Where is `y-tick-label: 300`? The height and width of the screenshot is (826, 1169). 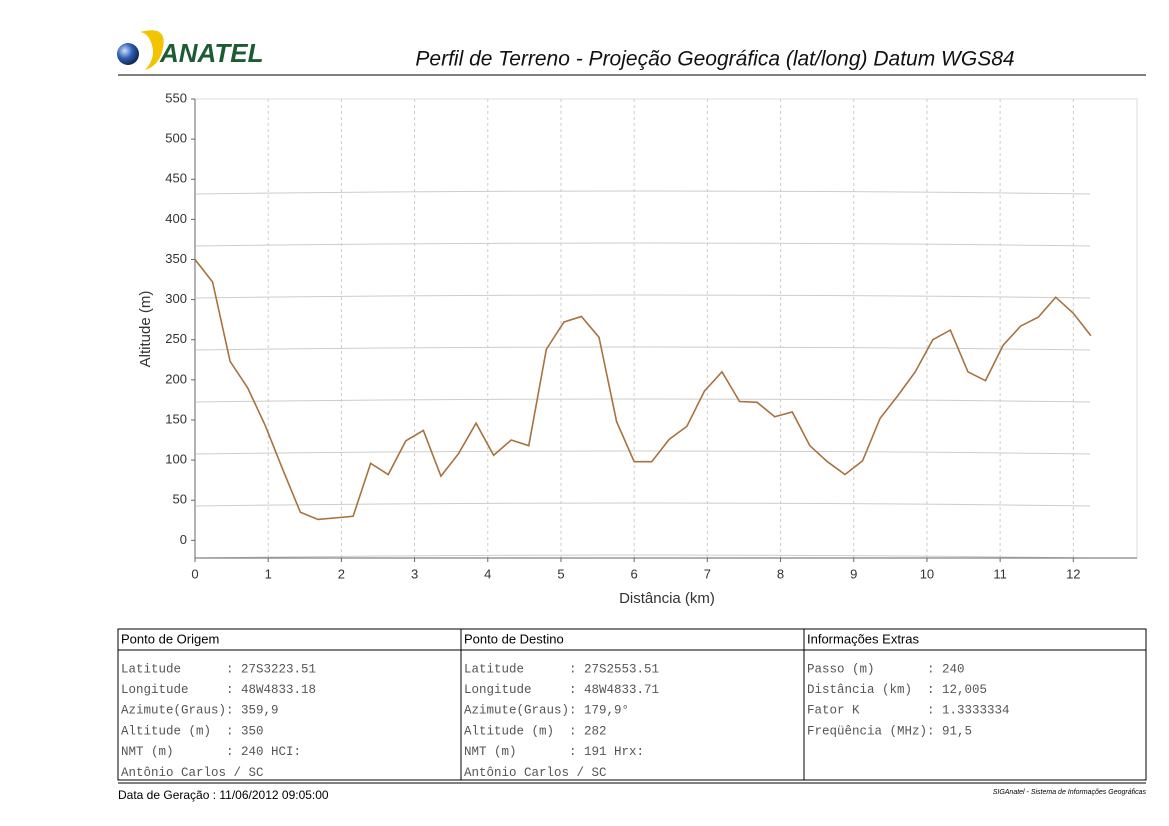
y-tick-label: 300 is located at coordinates (176, 298).